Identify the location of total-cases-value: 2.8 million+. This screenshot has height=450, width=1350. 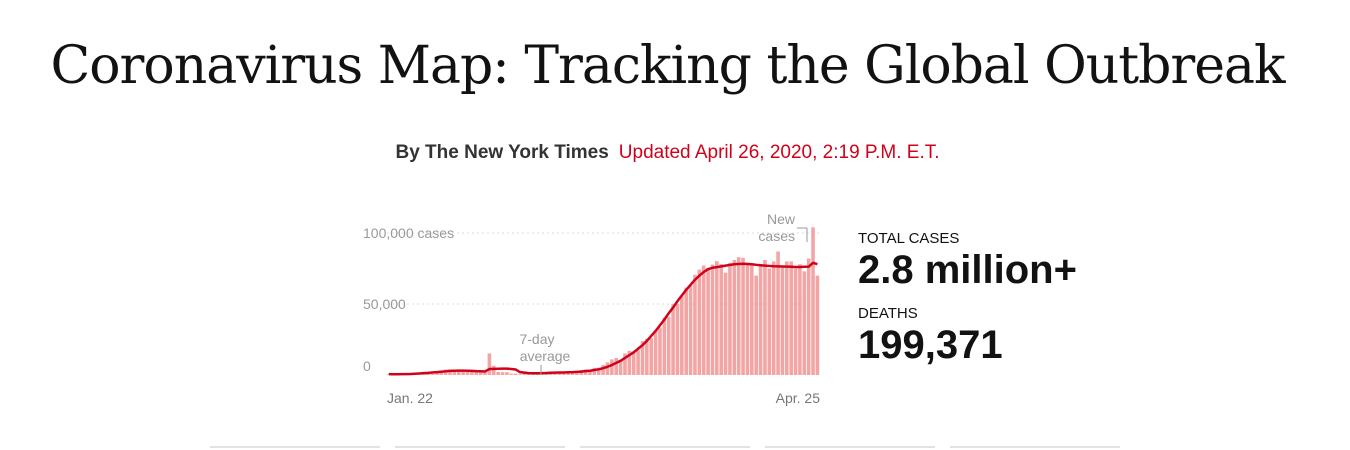
(967, 270).